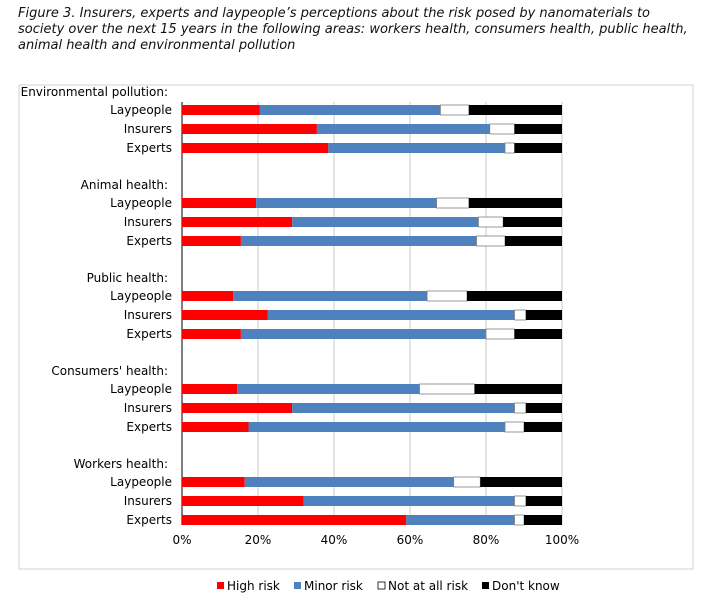  I want to click on group-label: Environmental pollution:, so click(94, 92).